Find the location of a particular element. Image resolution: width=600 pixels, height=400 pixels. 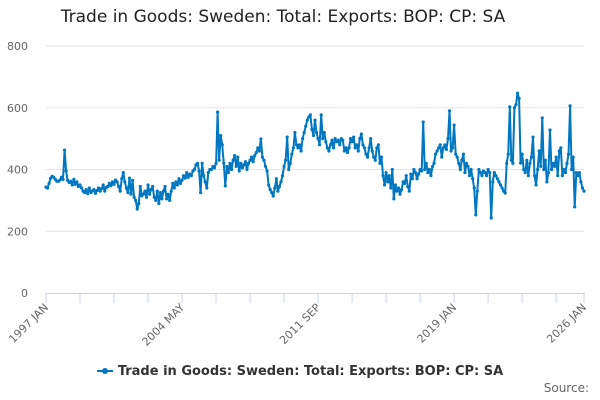

source-label: Source: is located at coordinates (566, 388).